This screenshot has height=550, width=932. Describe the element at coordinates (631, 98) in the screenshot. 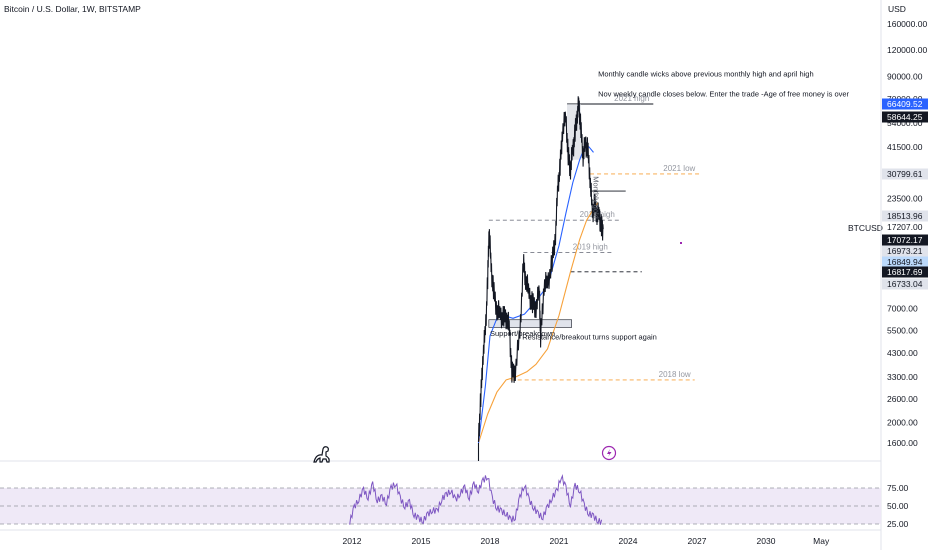

I see `level-label: 2021 high` at that location.